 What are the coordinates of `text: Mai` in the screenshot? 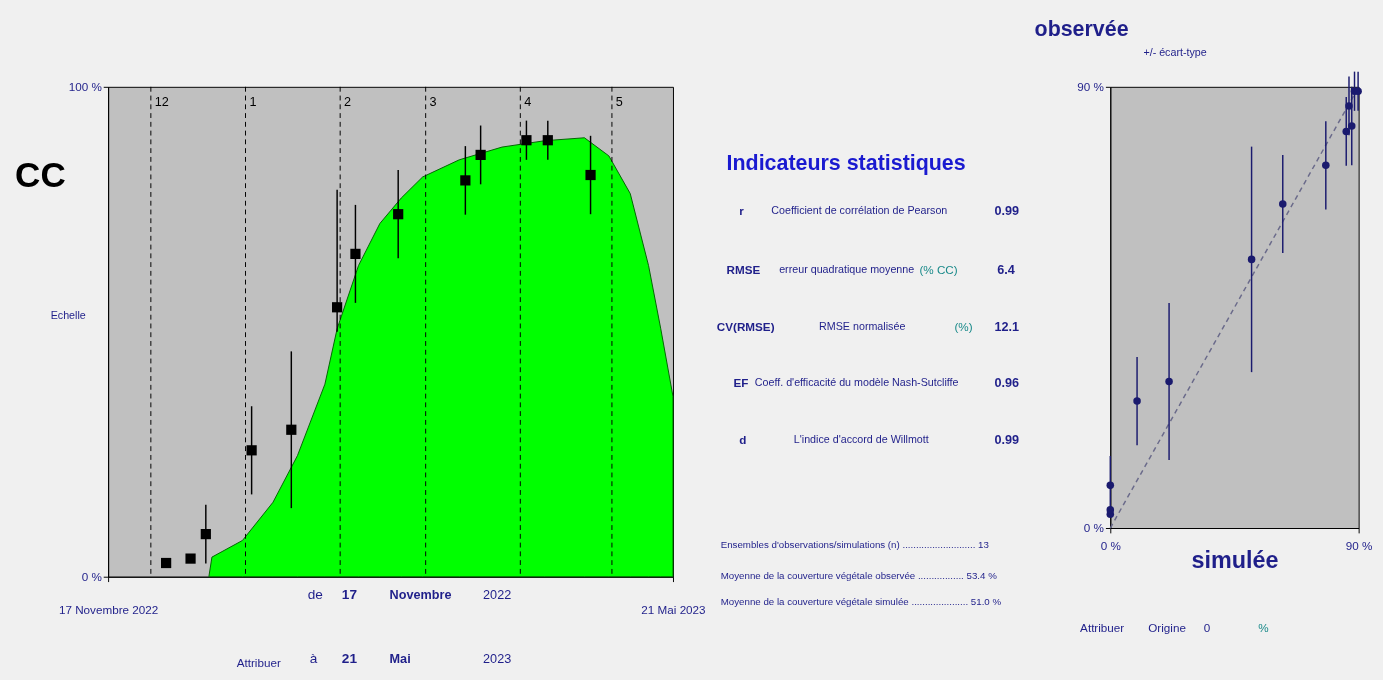 It's located at (400, 659).